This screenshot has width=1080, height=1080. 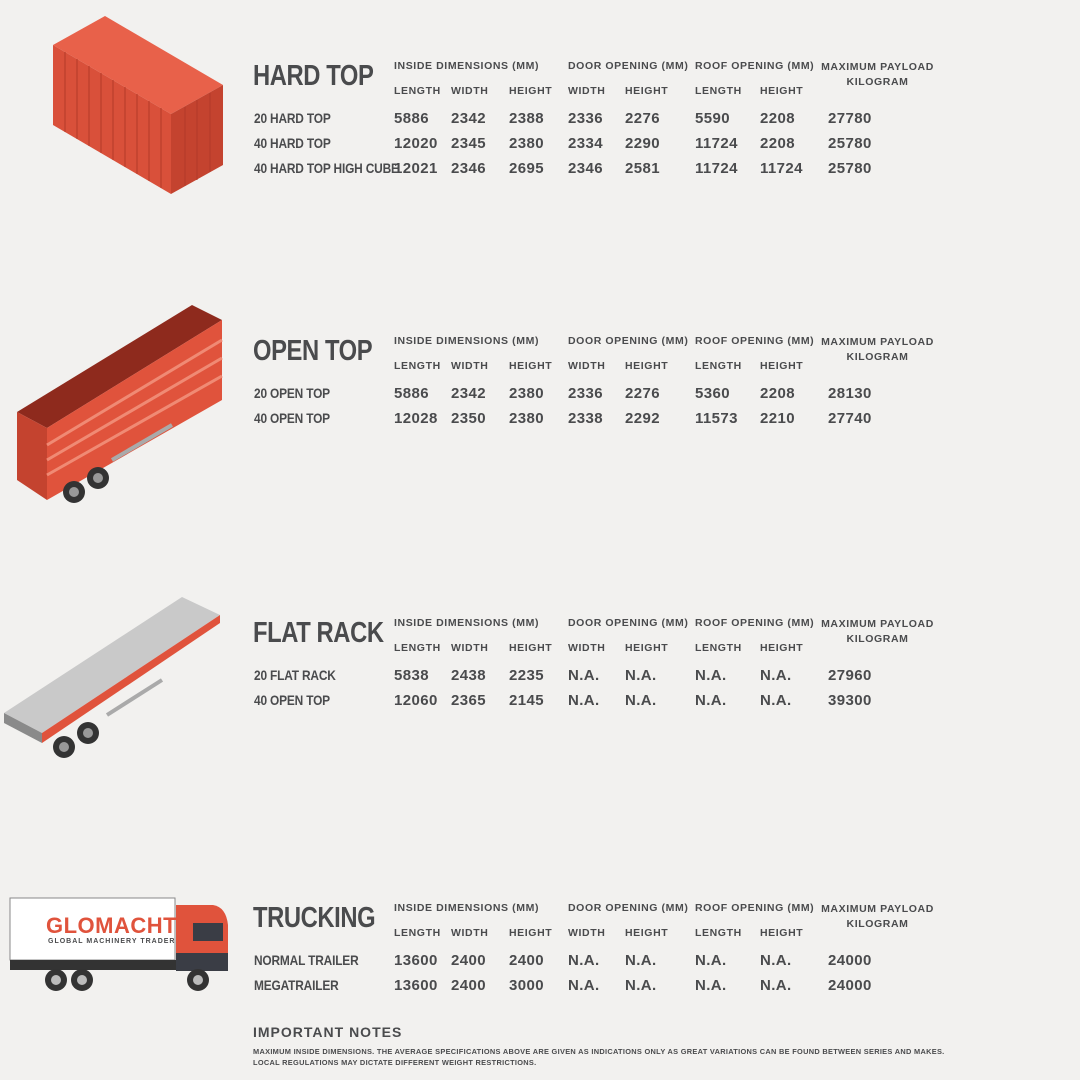 I want to click on row-name: 20 FLAT RACK, so click(x=295, y=675).